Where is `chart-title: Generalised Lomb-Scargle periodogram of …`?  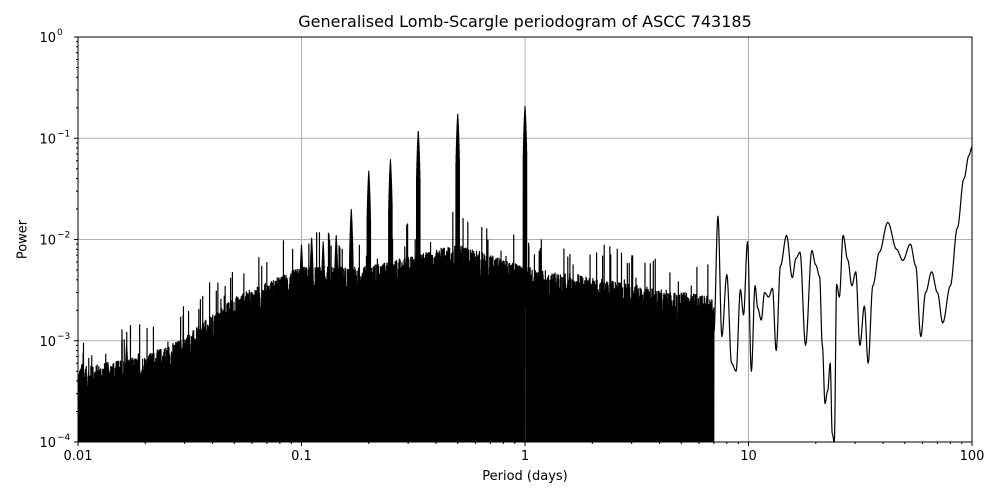
chart-title: Generalised Lomb-Scargle periodogram of … is located at coordinates (525, 21).